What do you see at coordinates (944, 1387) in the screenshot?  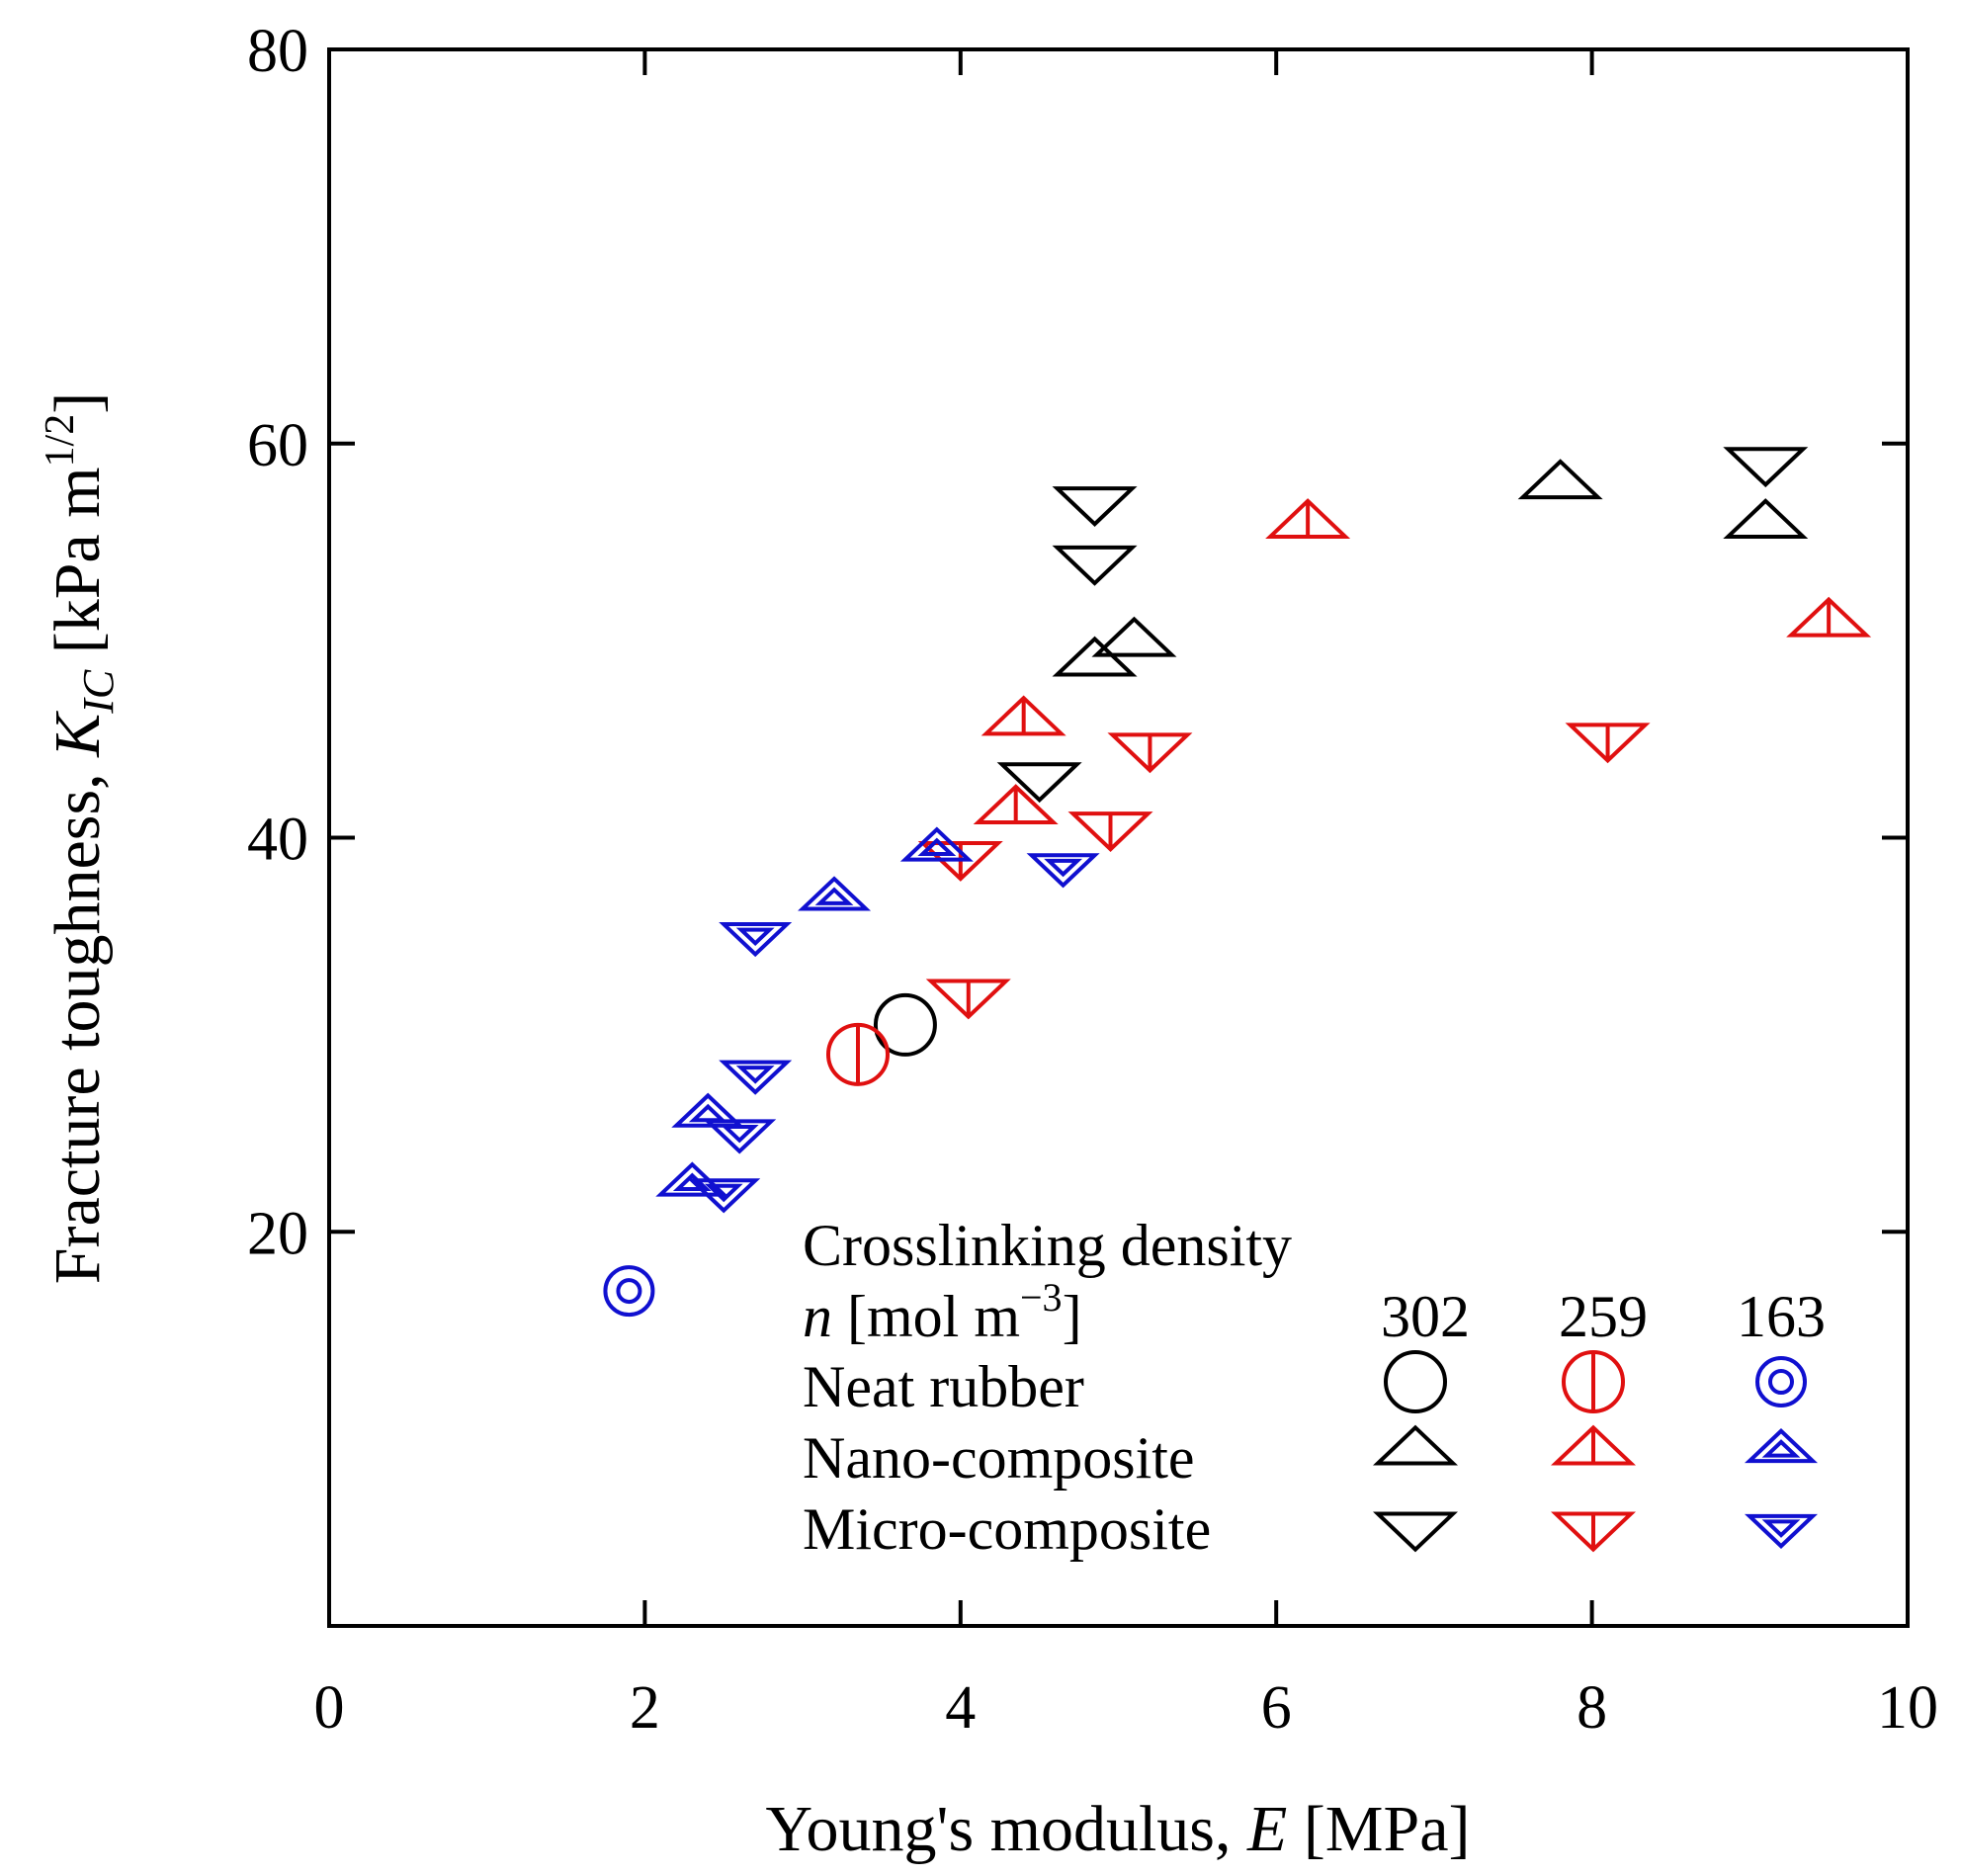 I see `legend-row-neat-rubber: Neat rubber` at bounding box center [944, 1387].